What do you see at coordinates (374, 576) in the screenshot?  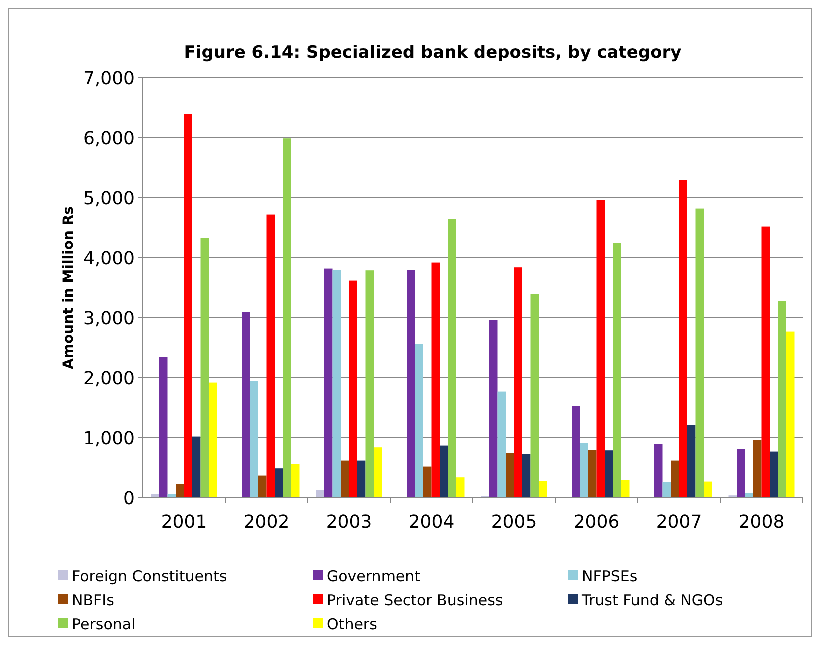 I see `legend-label: Government` at bounding box center [374, 576].